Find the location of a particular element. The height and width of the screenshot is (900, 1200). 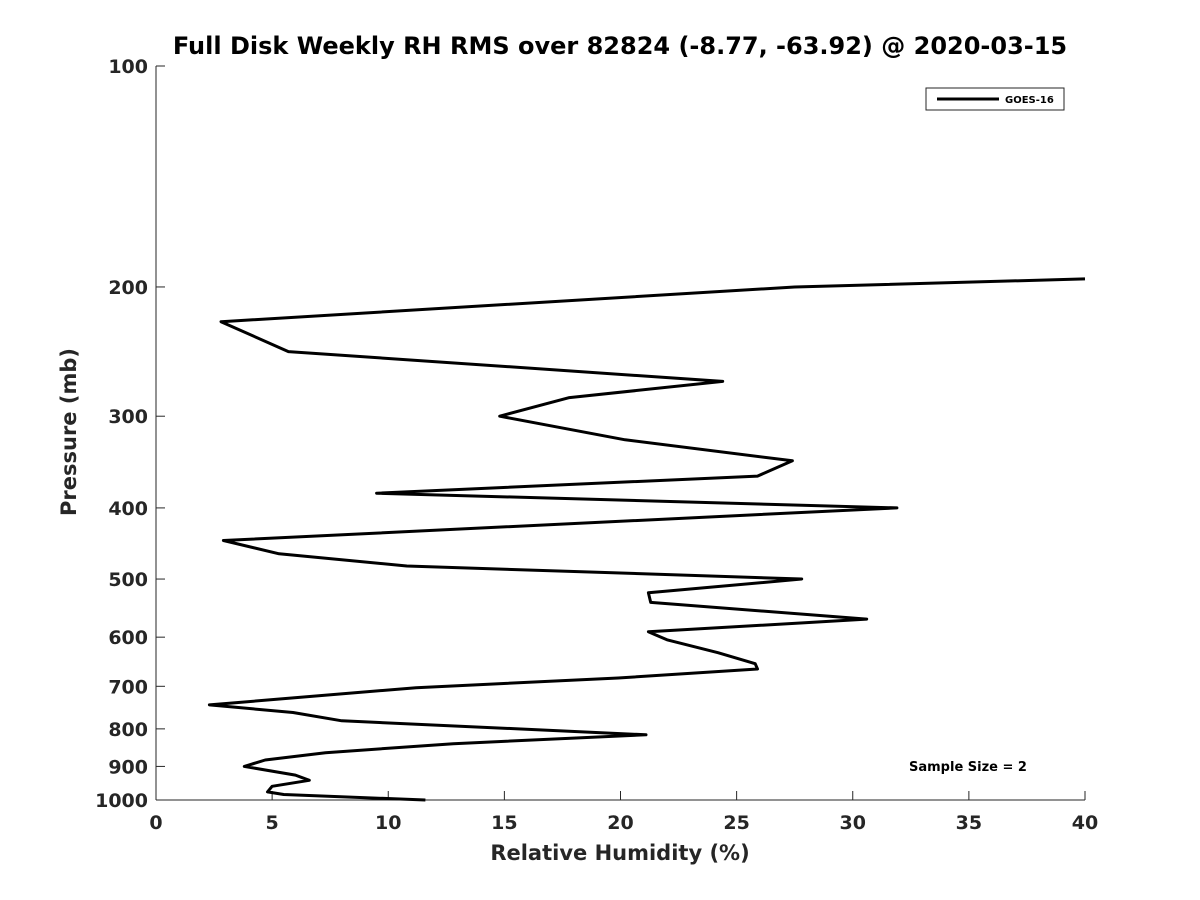

x-tick-label: 15 is located at coordinates (504, 823).